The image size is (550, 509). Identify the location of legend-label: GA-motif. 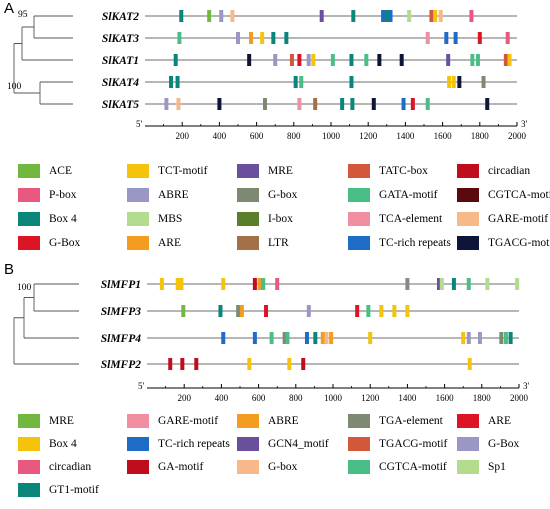
(181, 466).